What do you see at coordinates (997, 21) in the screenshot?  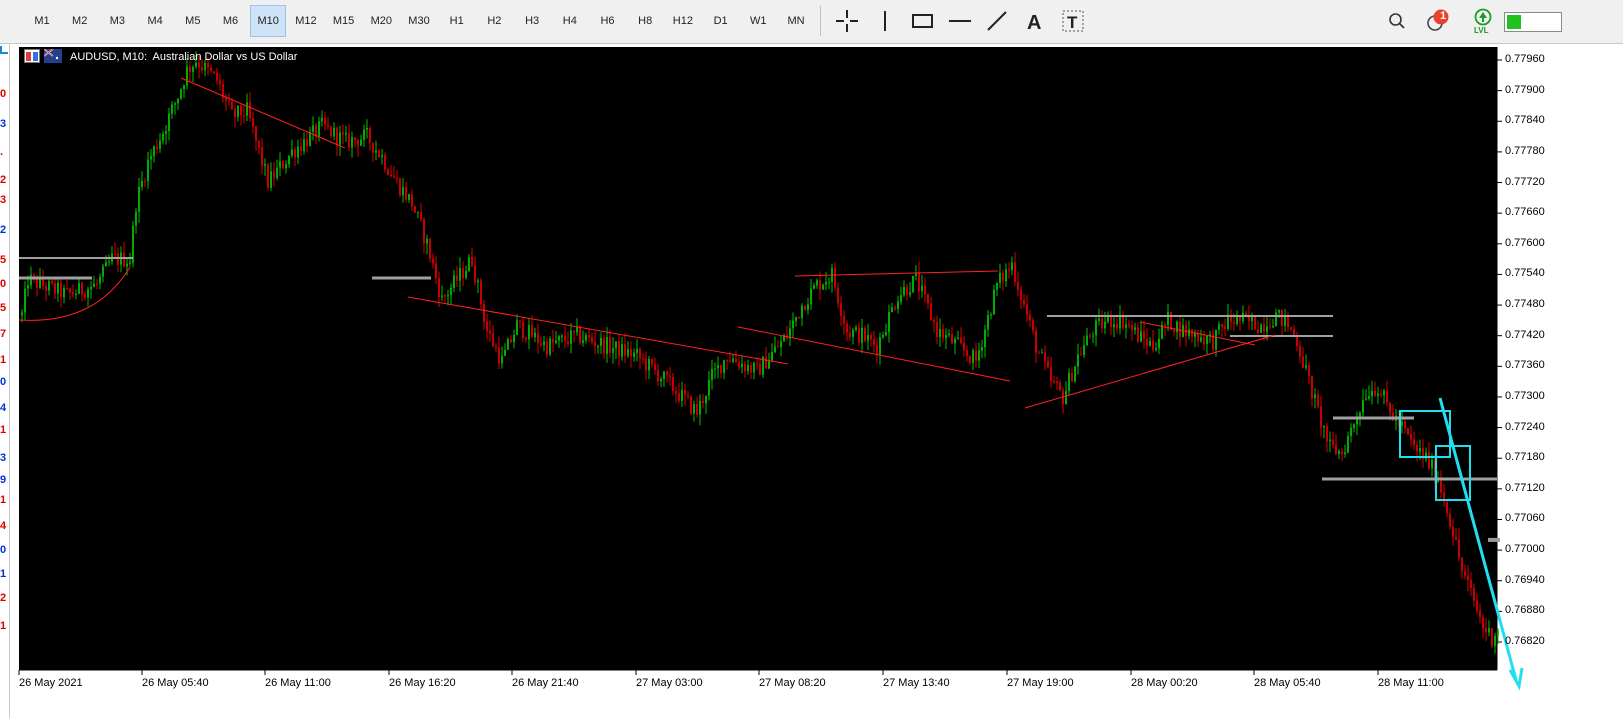 I see `trendline-icon` at bounding box center [997, 21].